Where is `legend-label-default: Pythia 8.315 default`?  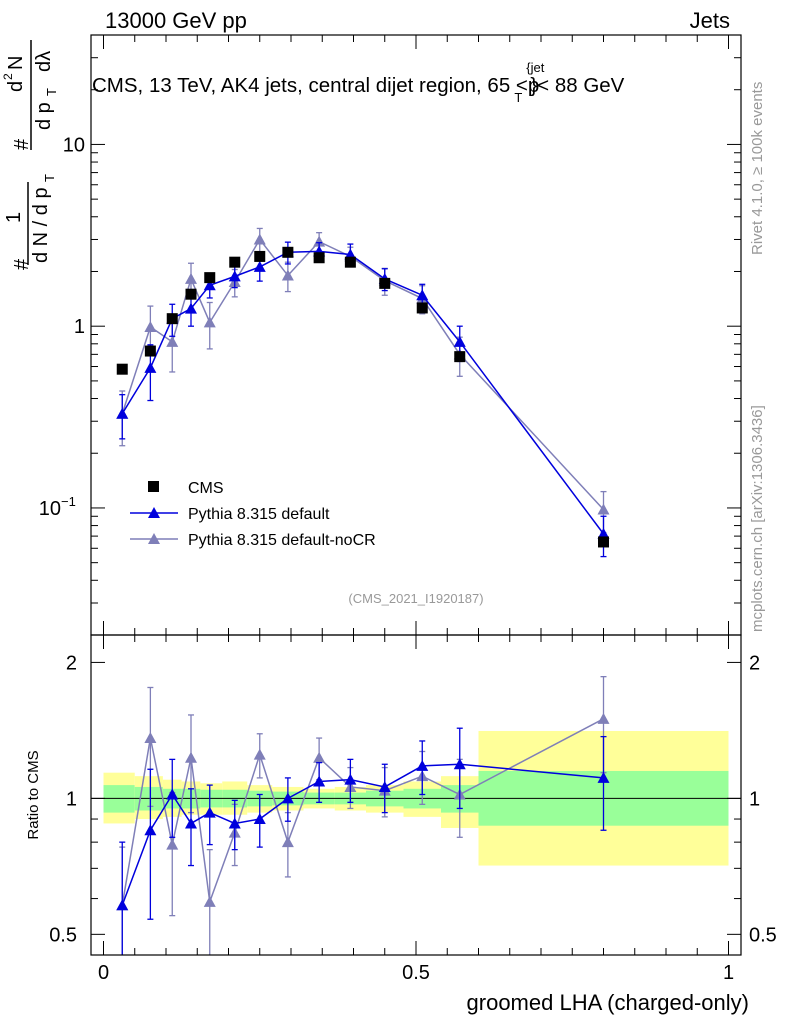
legend-label-default: Pythia 8.315 default is located at coordinates (259, 514).